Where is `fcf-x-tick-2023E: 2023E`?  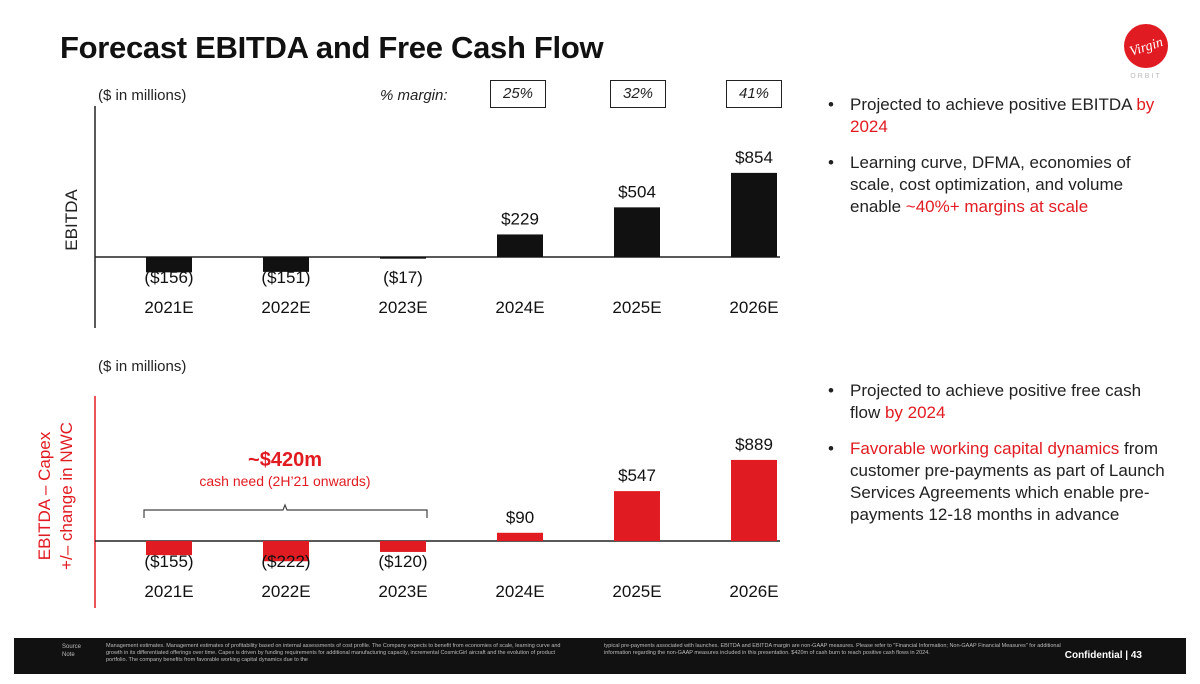
fcf-x-tick-2023E: 2023E is located at coordinates (402, 591).